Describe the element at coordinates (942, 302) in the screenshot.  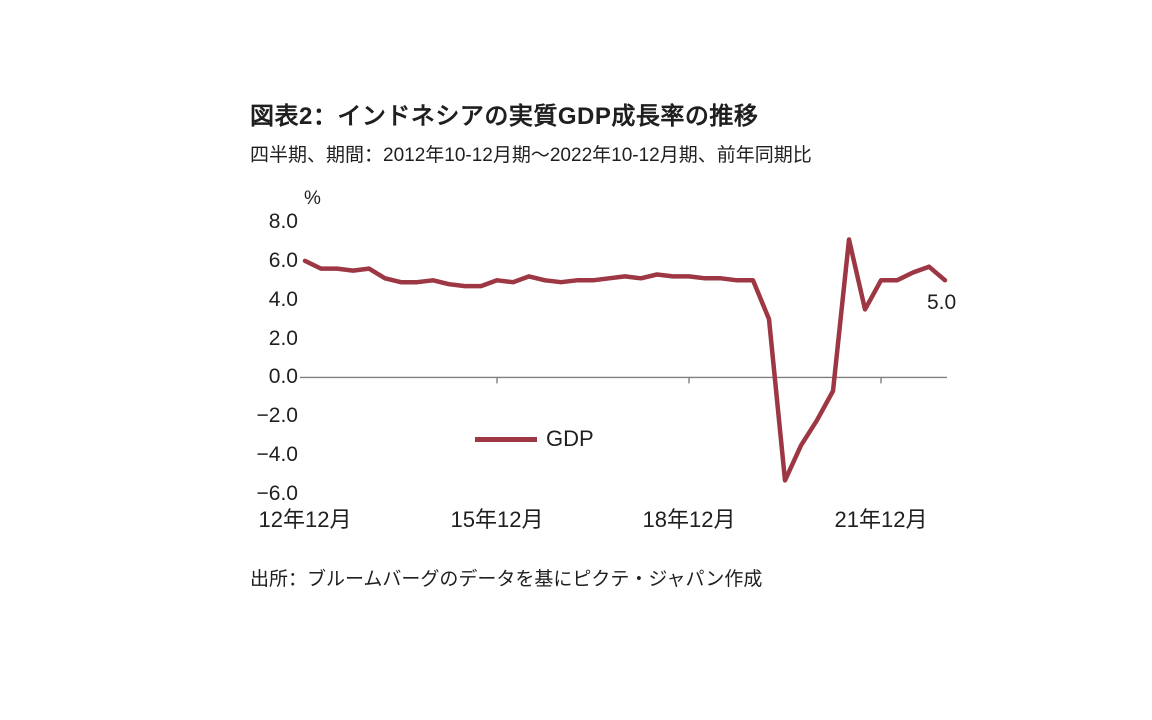
I see `last-value-label: 5.0` at that location.